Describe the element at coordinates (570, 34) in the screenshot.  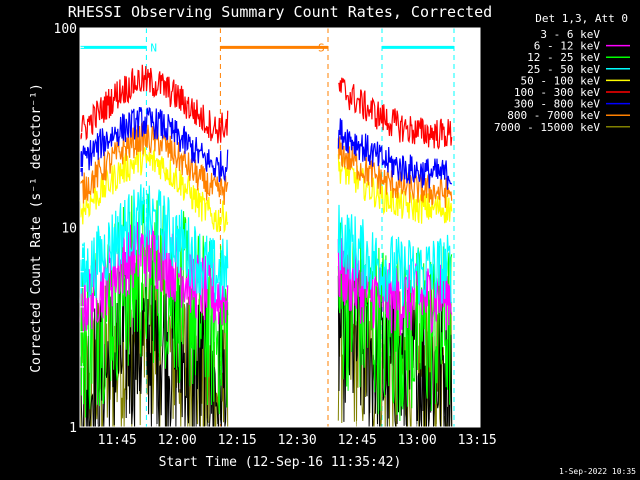
I see `legend-label: 3 - 6 keV` at that location.